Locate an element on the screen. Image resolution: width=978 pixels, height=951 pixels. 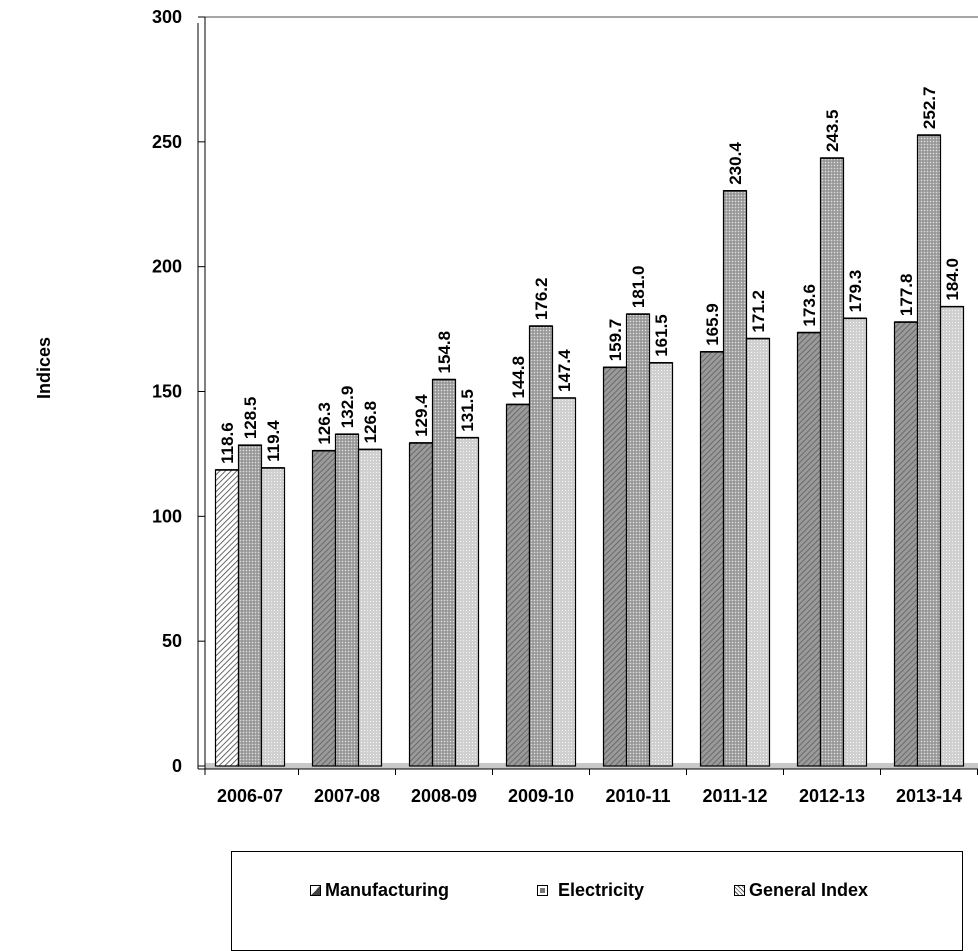
x-tick-label: 2013-14 is located at coordinates (929, 796).